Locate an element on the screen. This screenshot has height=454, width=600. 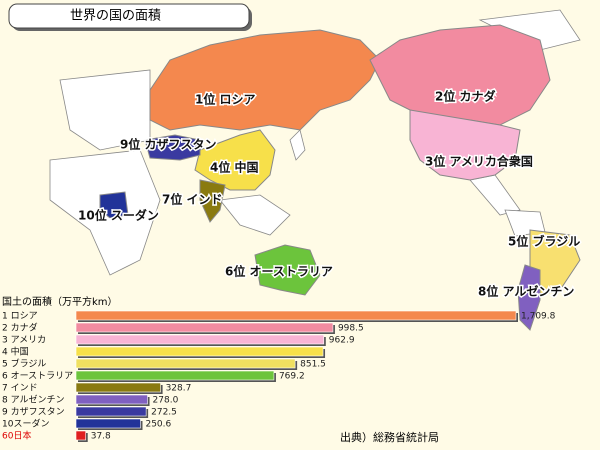
kazakhstan is located at coordinates (172, 147).